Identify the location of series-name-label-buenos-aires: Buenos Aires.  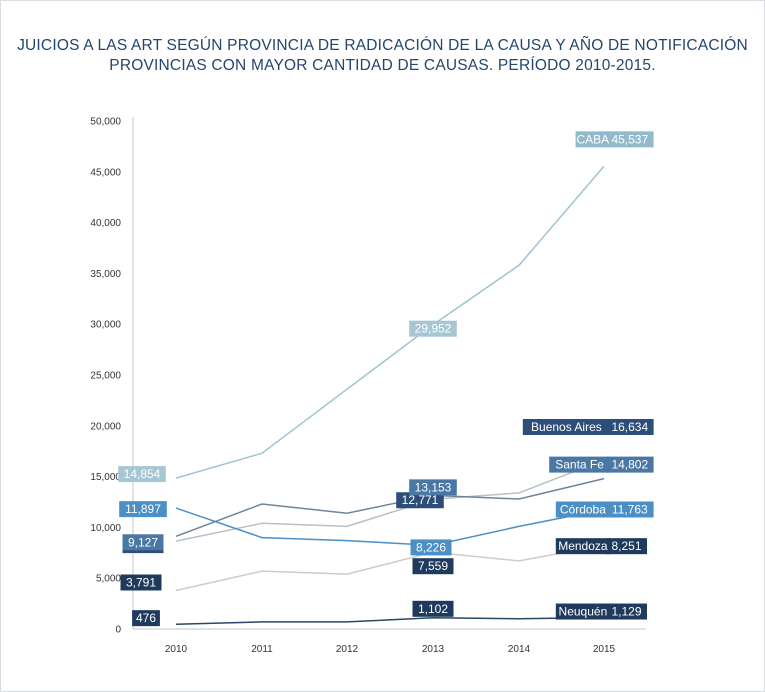
(566, 426).